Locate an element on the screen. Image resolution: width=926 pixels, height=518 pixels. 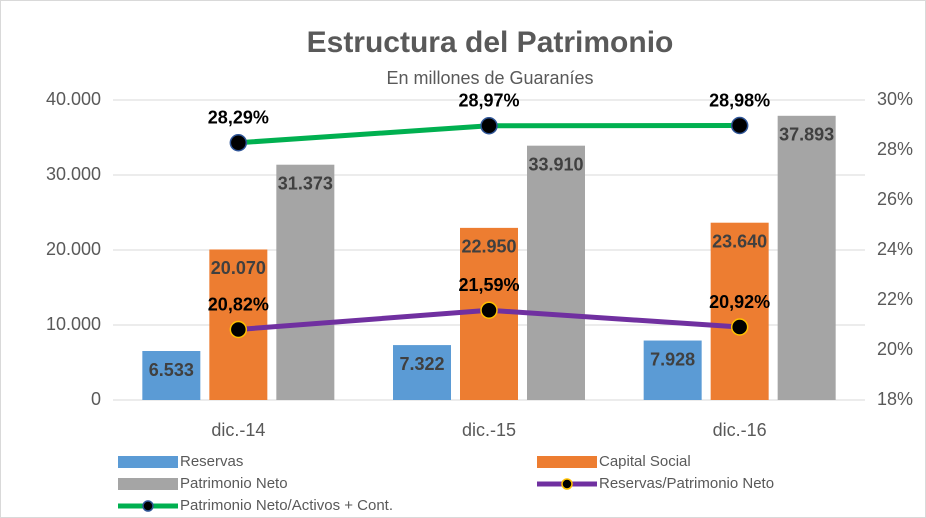
line-value-label: 21,59% is located at coordinates (488, 285).